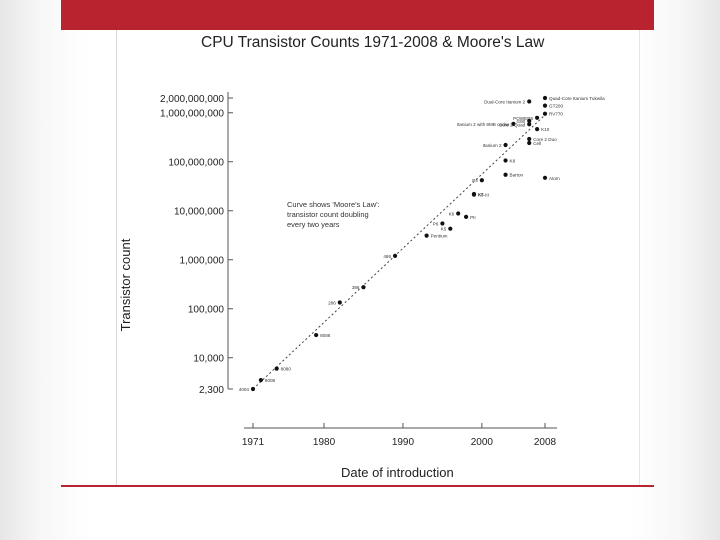 The height and width of the screenshot is (540, 720). I want to click on annotation-line-3: every two years, so click(313, 224).